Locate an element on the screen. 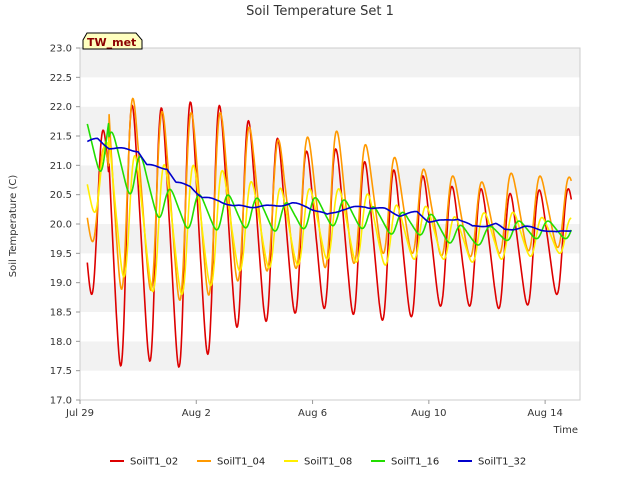 The image size is (640, 480). y-tick-label: 22.0 is located at coordinates (61, 107).